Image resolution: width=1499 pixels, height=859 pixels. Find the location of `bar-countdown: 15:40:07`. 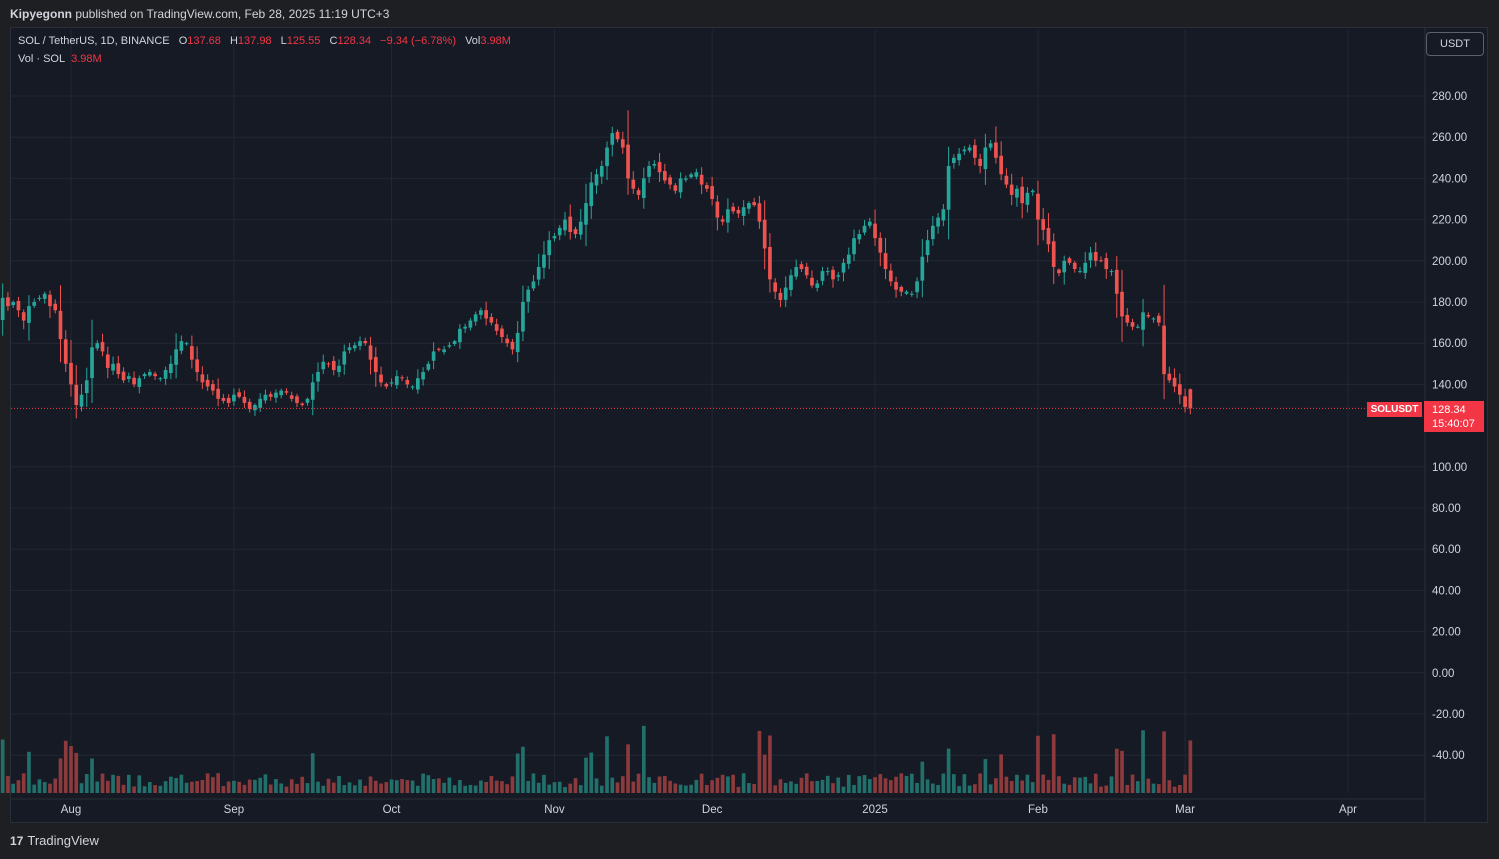

bar-countdown: 15:40:07 is located at coordinates (1453, 424).